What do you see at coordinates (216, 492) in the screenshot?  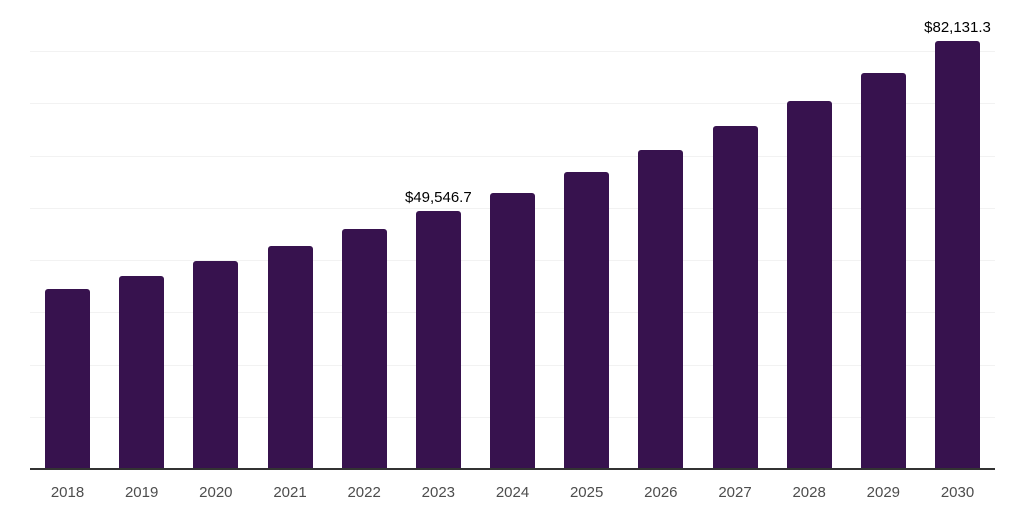 I see `x-tick-2020: 2020` at bounding box center [216, 492].